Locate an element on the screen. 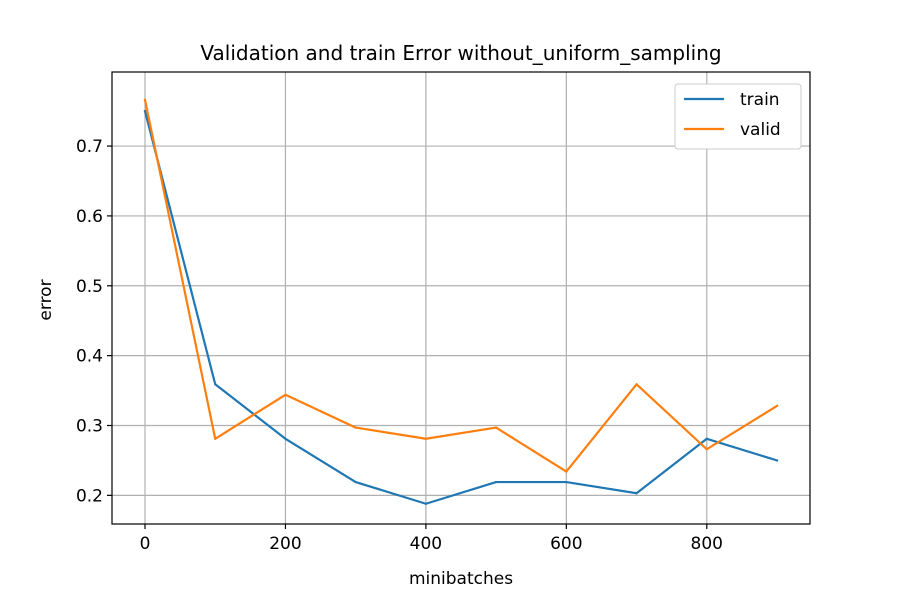 This screenshot has height=600, width=900. y-axis-label: error is located at coordinates (46, 299).